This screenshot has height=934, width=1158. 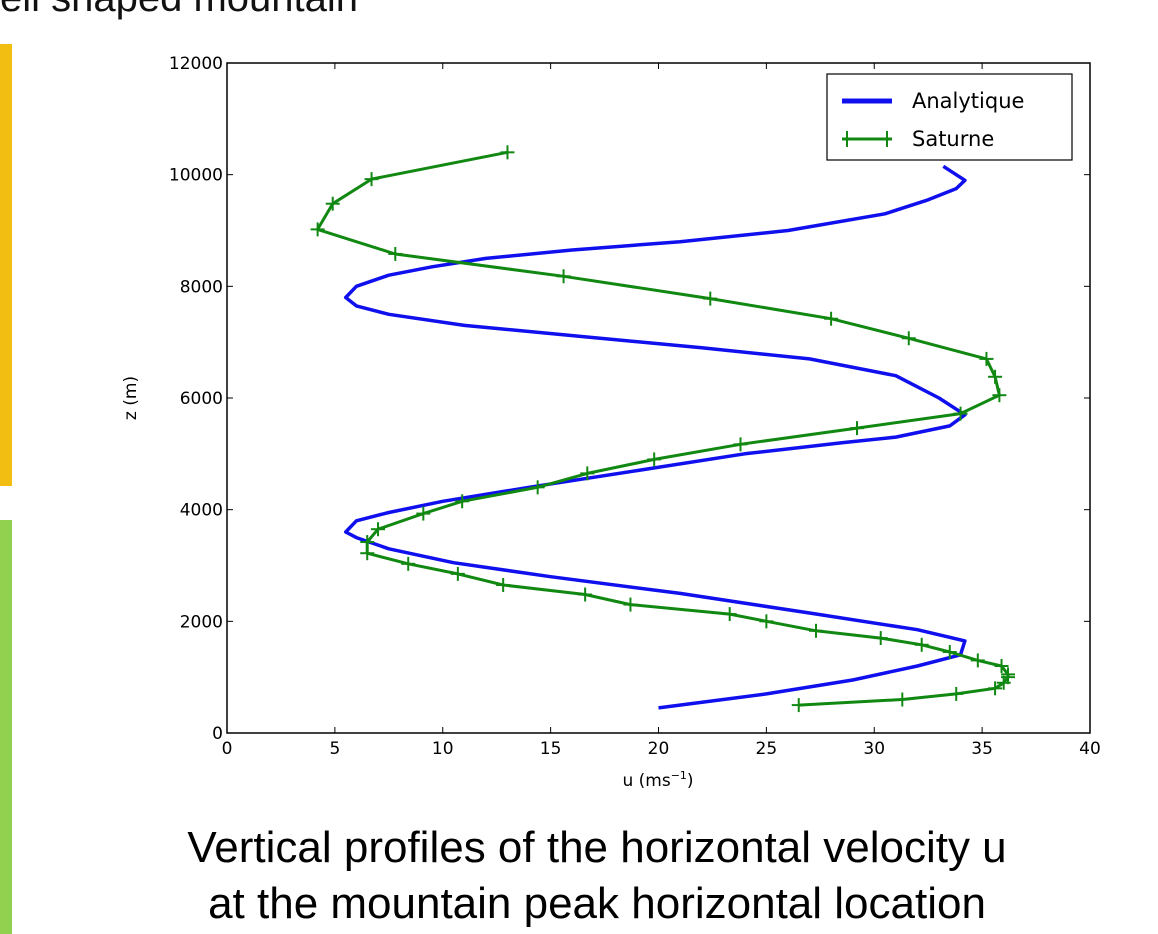 I want to click on slide-title: ell shaped mountain, so click(x=179, y=10).